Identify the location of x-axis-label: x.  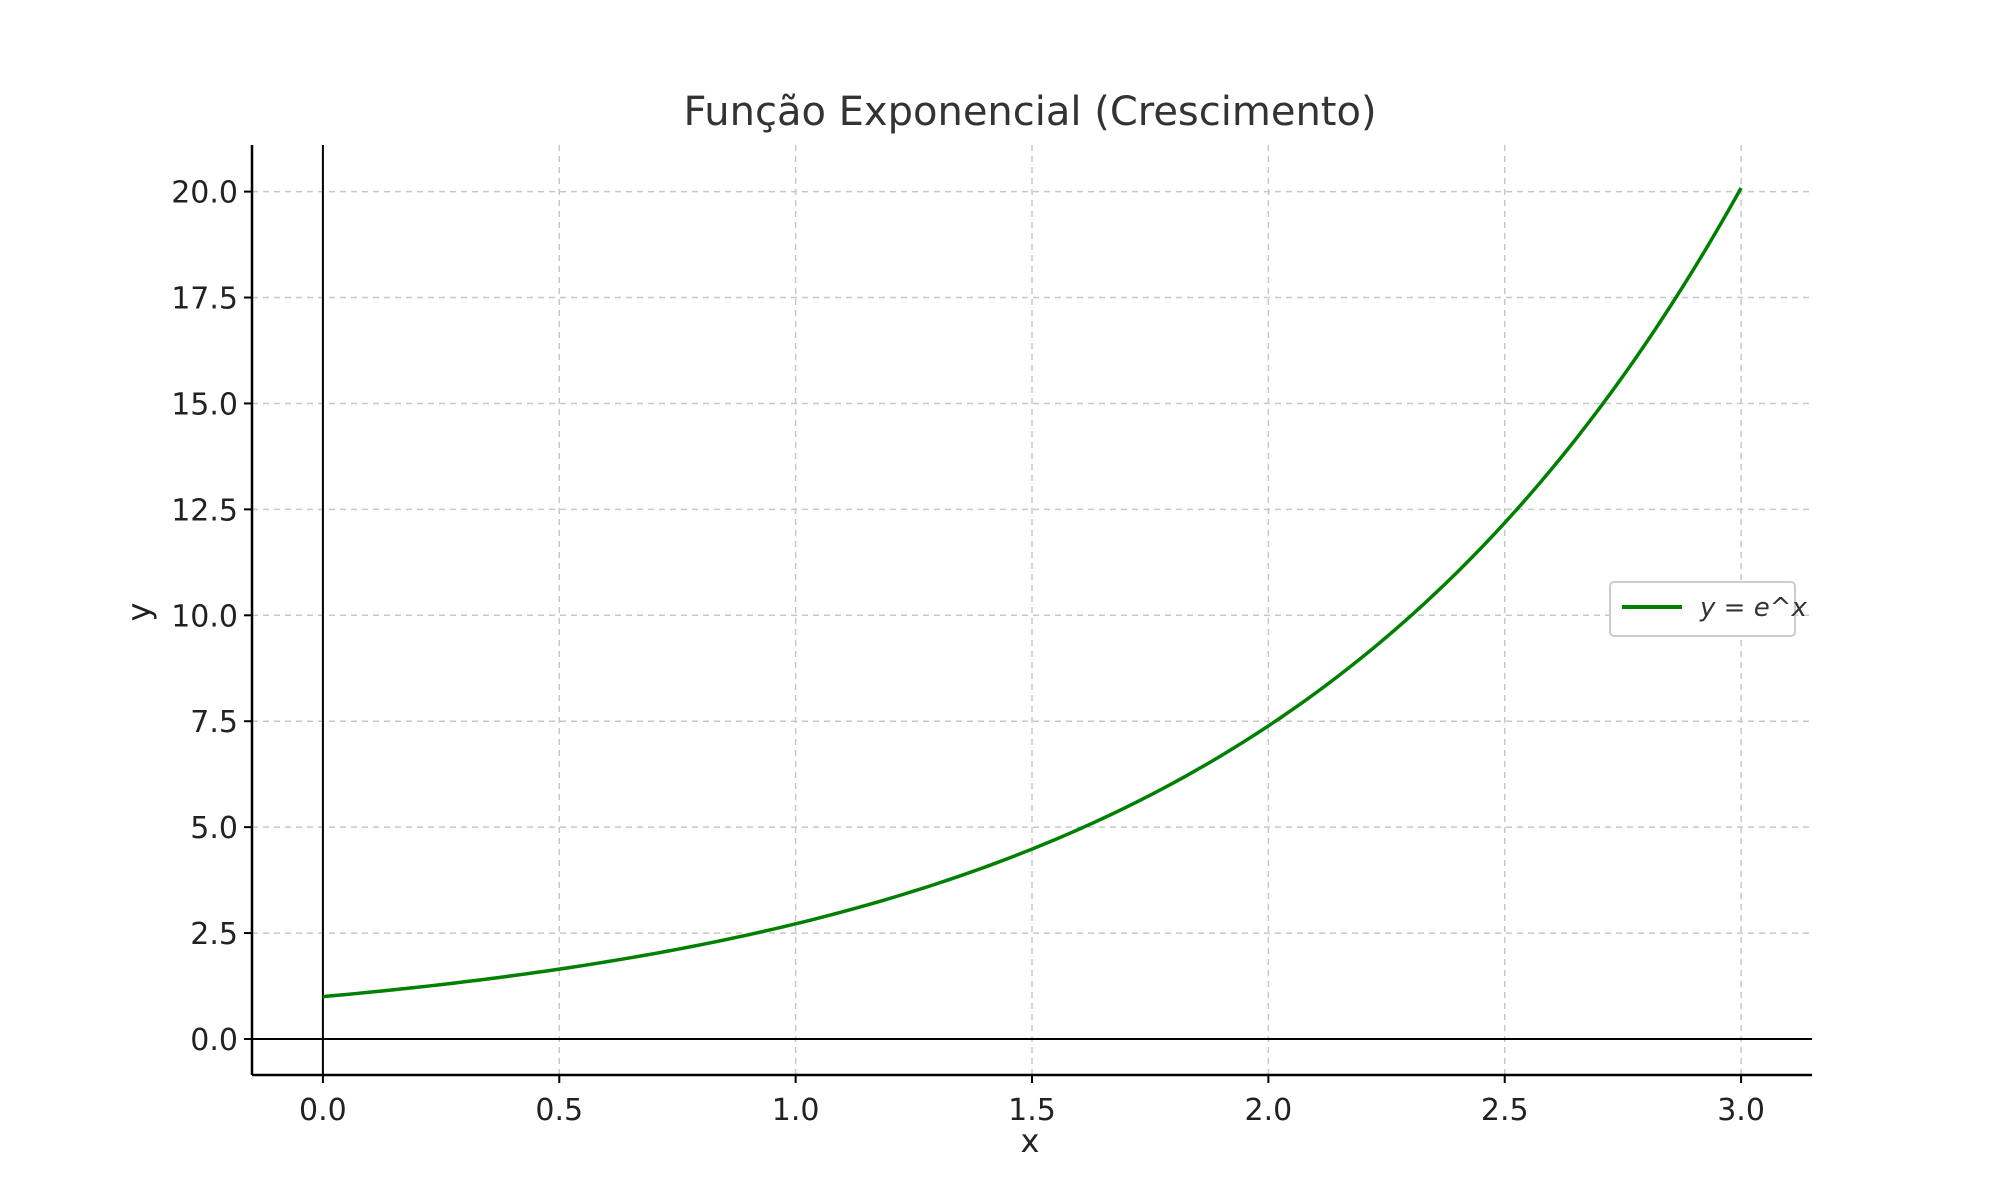
(1030, 1141).